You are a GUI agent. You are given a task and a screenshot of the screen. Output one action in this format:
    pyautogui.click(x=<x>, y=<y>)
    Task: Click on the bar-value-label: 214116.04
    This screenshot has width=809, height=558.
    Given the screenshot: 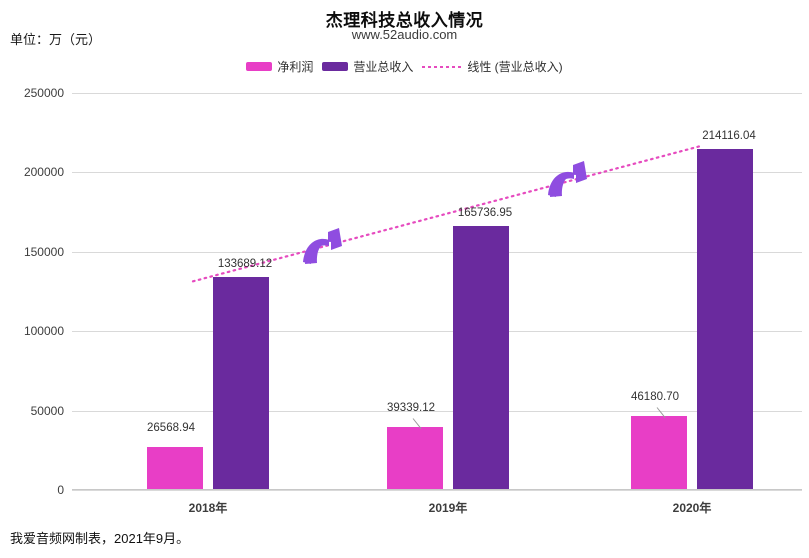 What is the action you would take?
    pyautogui.click(x=729, y=135)
    